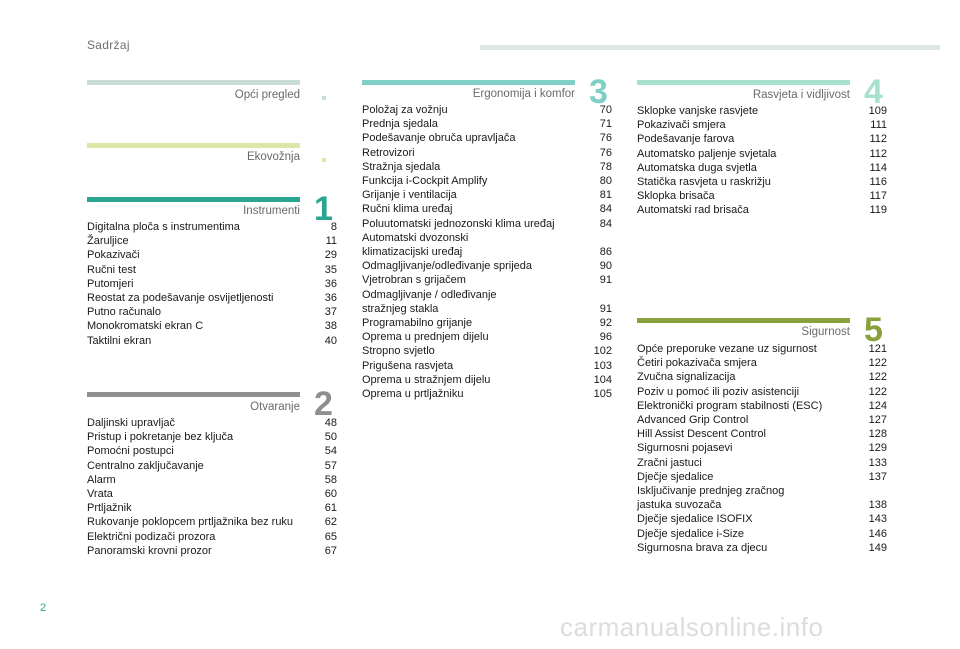 The image size is (960, 649). I want to click on section-title-4: Rasvjeta i vidljivost, so click(801, 95).